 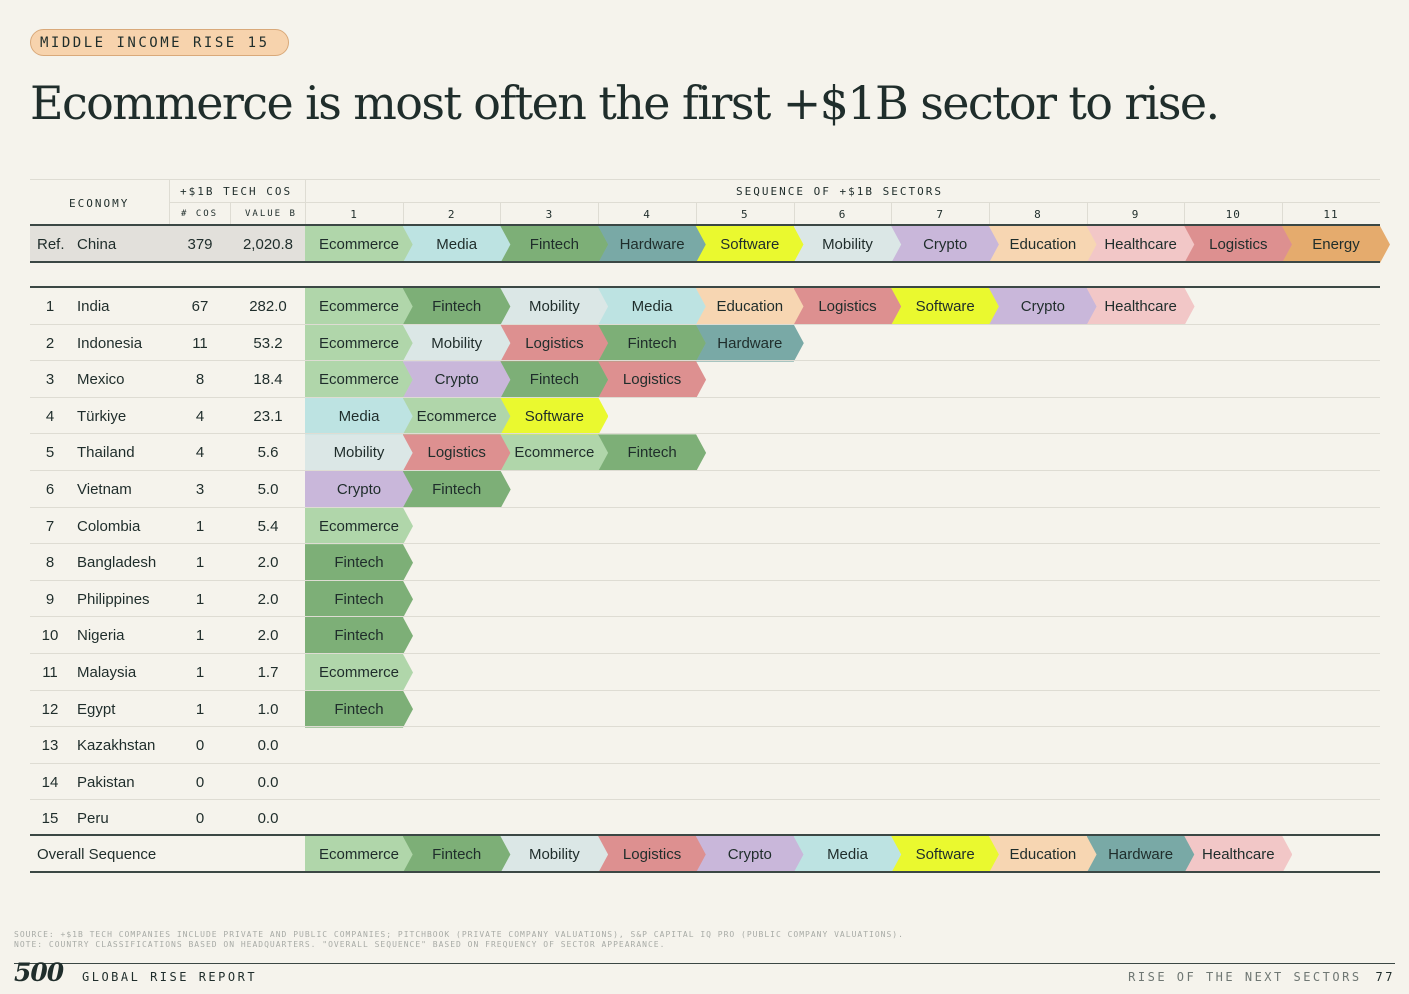 I want to click on row-value: 23.1, so click(x=268, y=416).